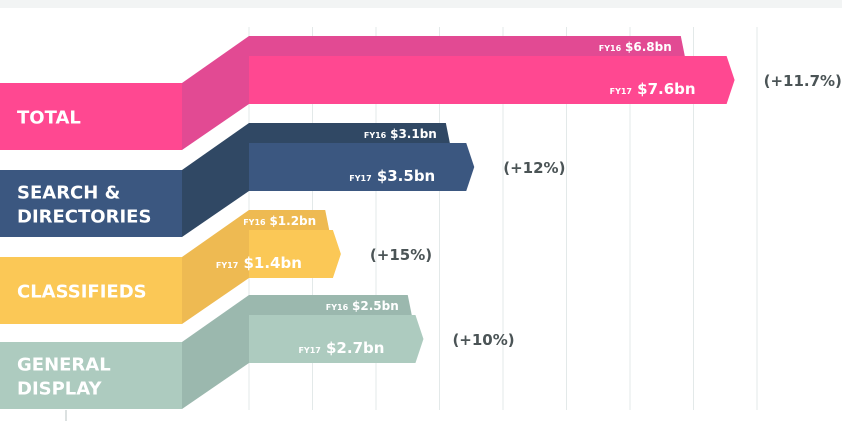 This screenshot has height=421, width=842. What do you see at coordinates (534, 168) in the screenshot?
I see `growth-label: (+12%)` at bounding box center [534, 168].